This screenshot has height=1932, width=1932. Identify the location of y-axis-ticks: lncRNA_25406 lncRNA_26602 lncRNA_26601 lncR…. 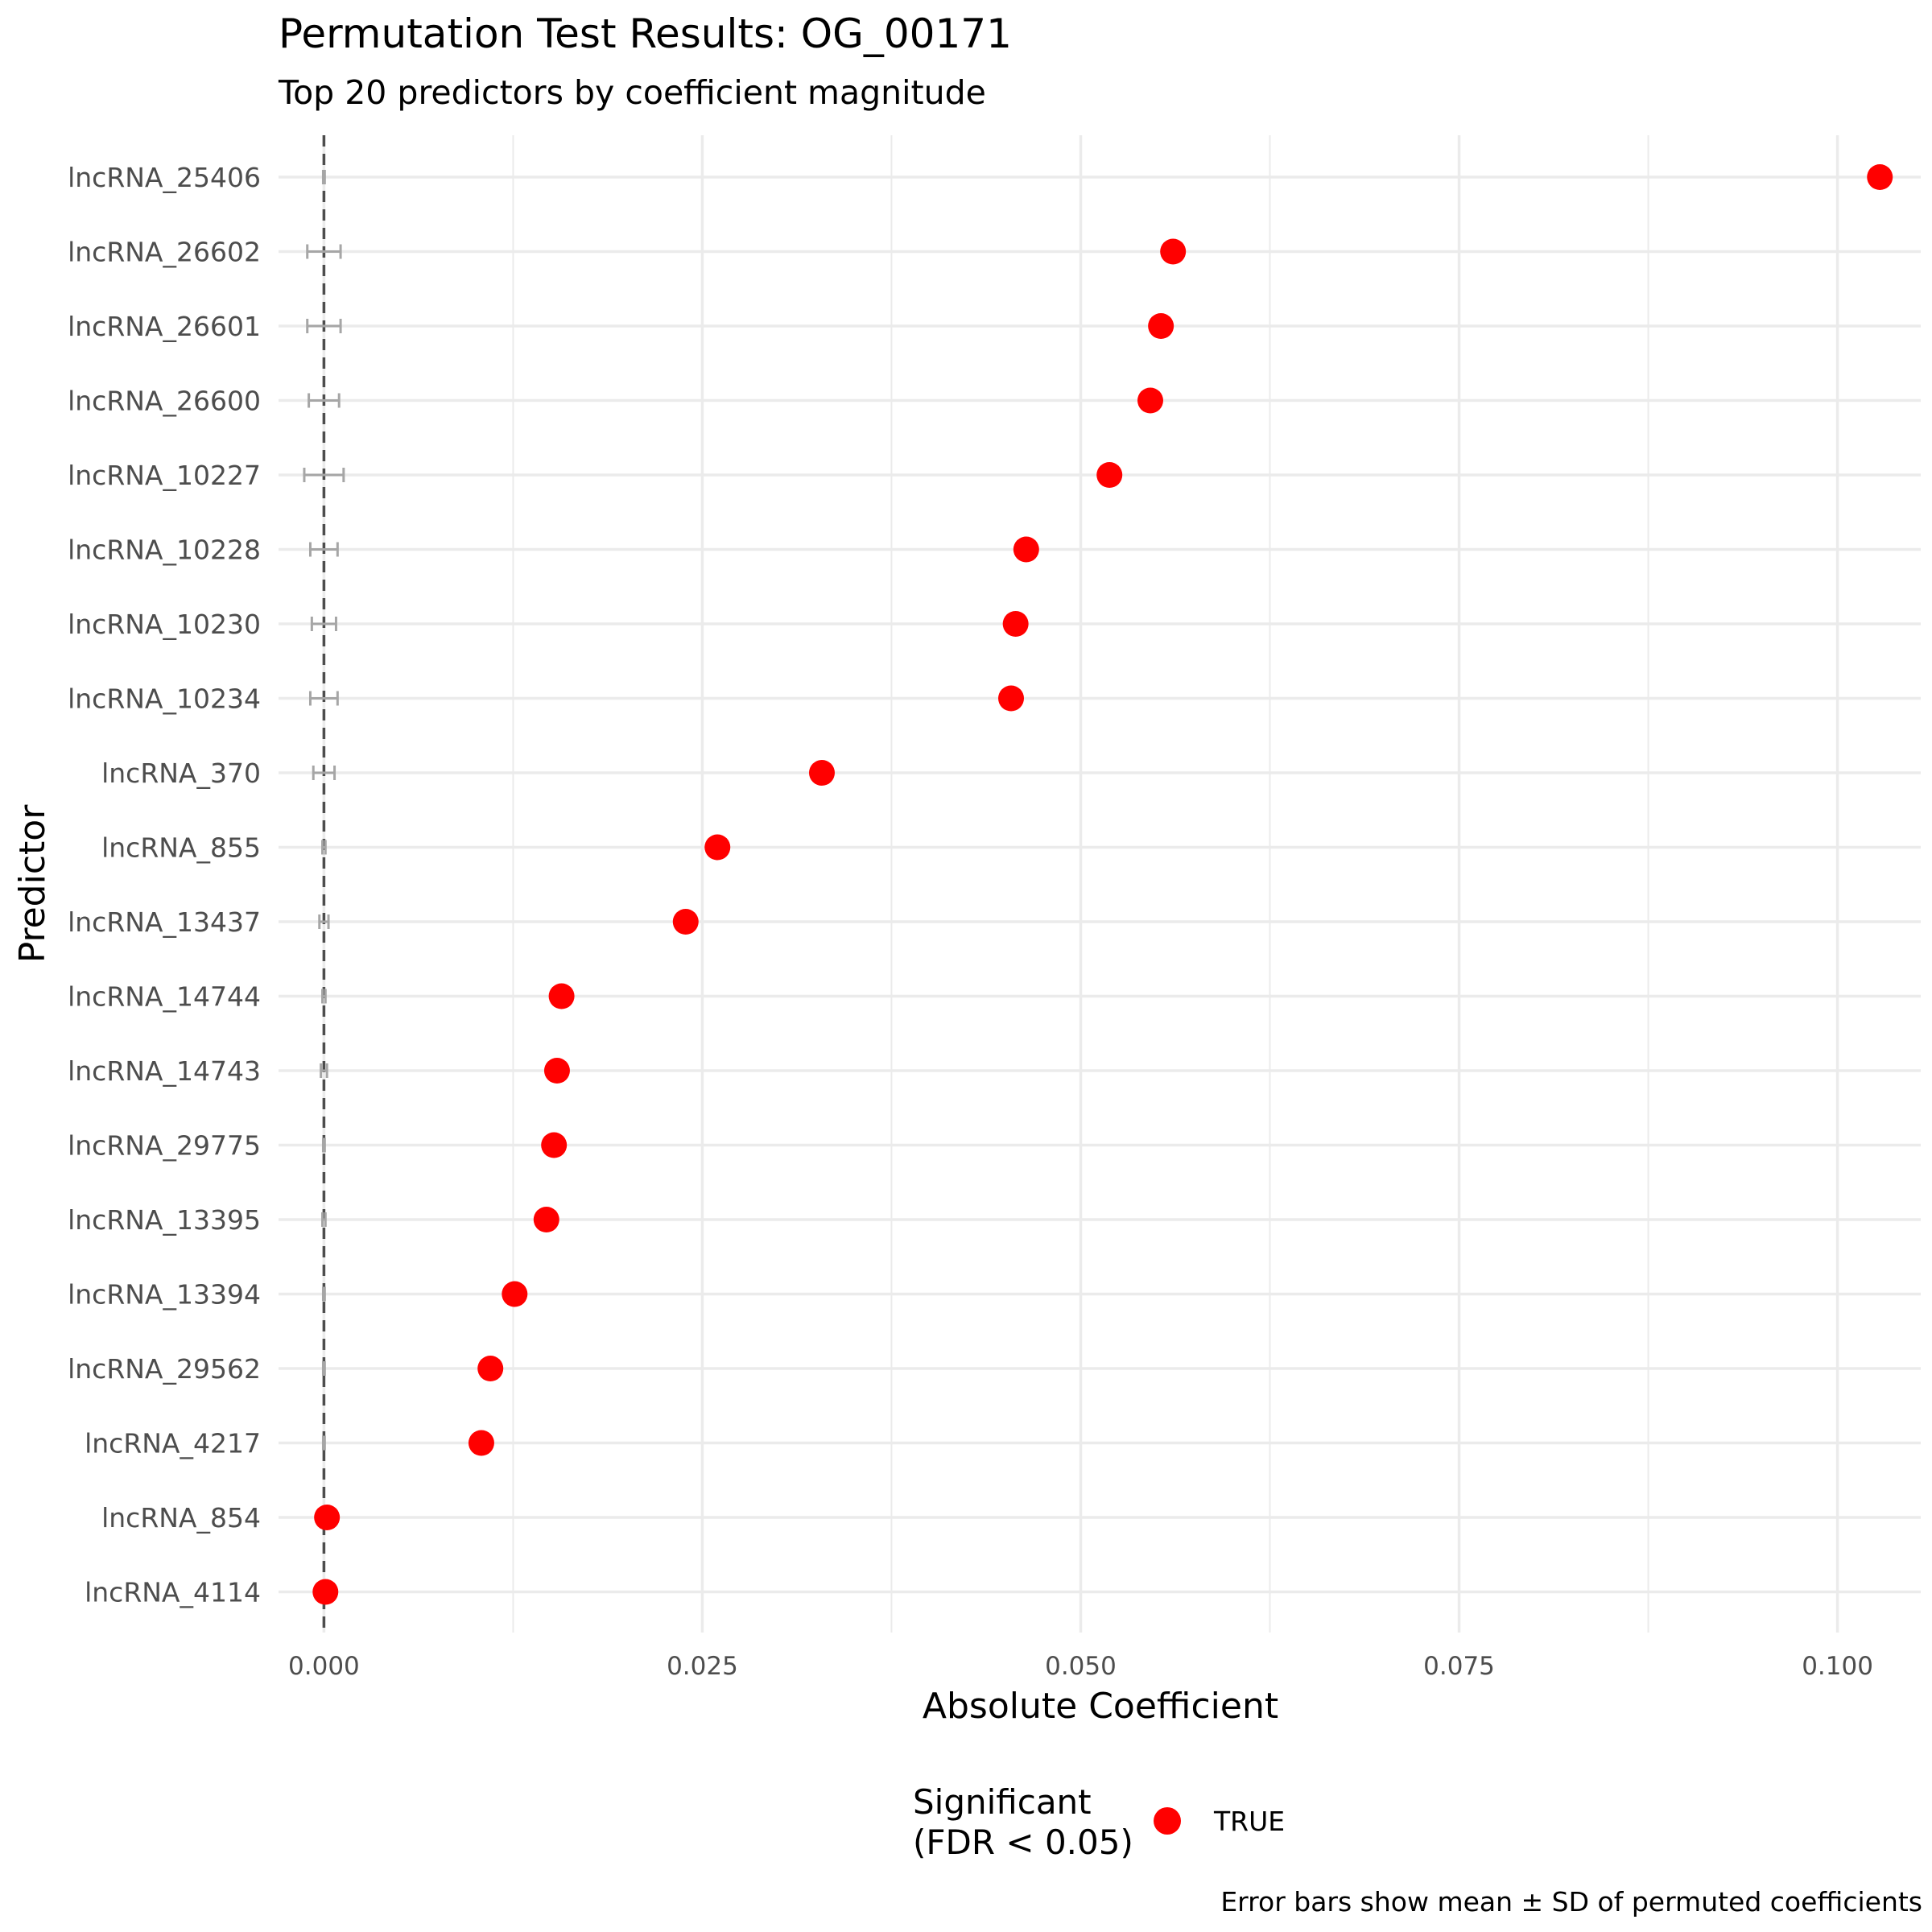
(164, 885).